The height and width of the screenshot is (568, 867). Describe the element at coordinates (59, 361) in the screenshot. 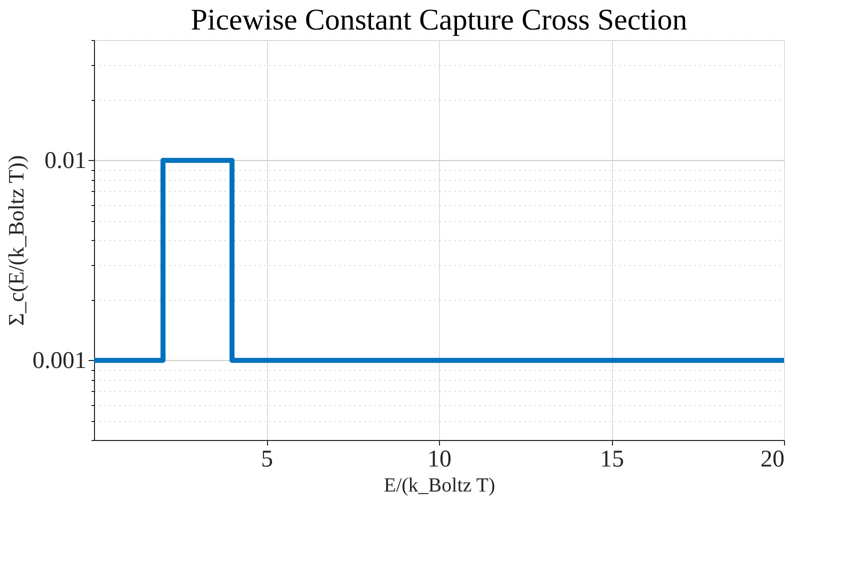

I see `y-tick-label: 0.001` at that location.